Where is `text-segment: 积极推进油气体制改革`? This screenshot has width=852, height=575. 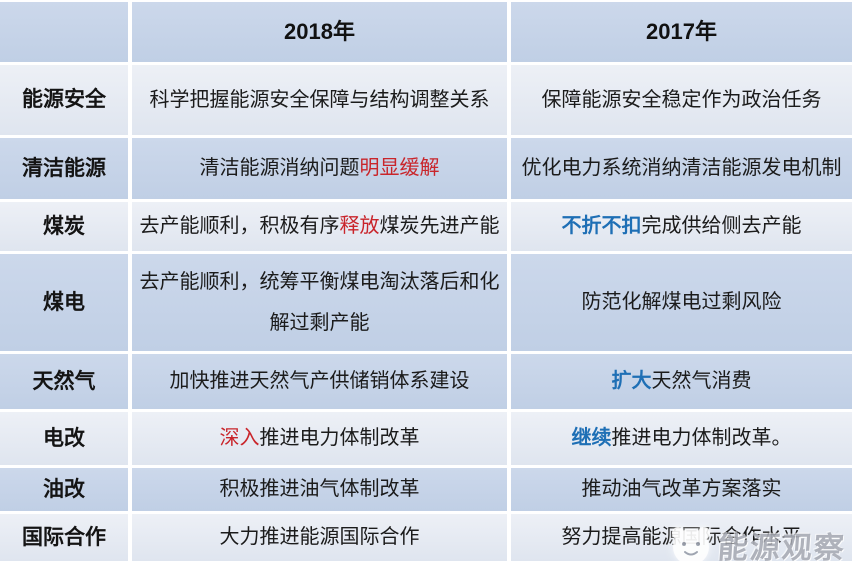
text-segment: 积极推进油气体制改革 is located at coordinates (319, 489).